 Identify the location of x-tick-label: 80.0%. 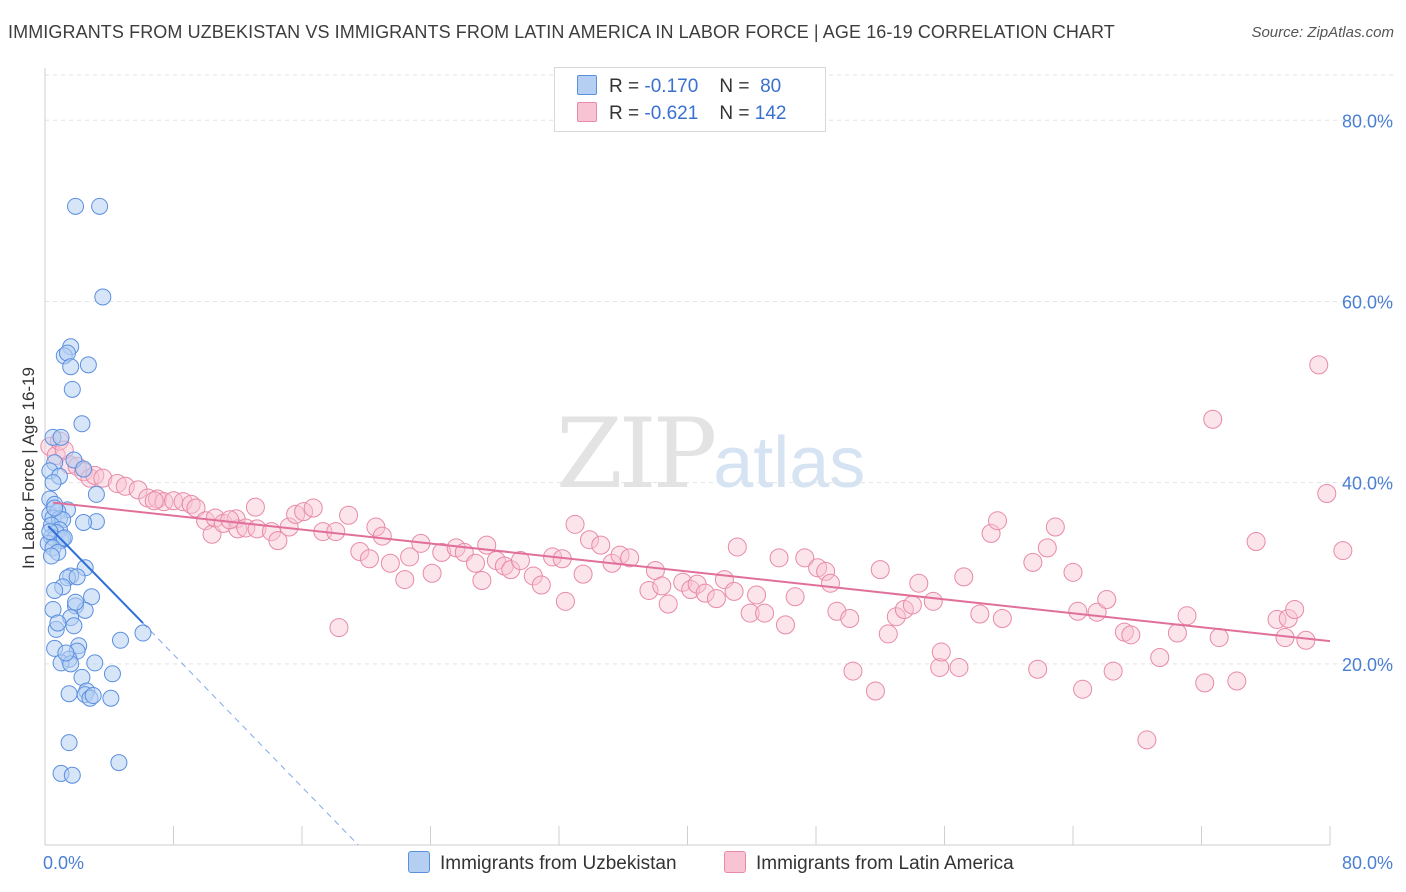
(1367, 863).